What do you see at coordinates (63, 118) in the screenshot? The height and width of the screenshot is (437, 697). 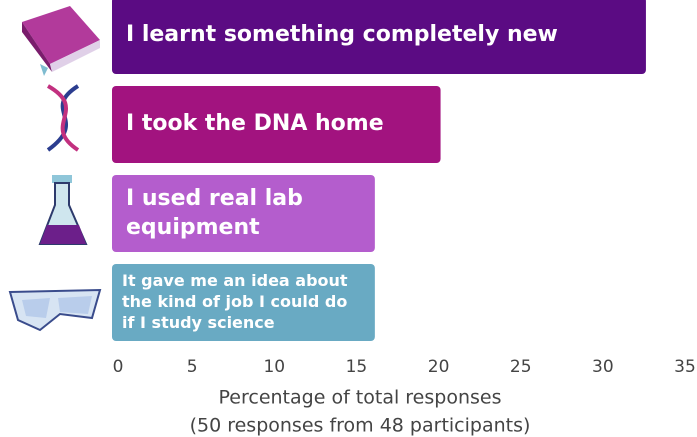 I see `dna-icon` at bounding box center [63, 118].